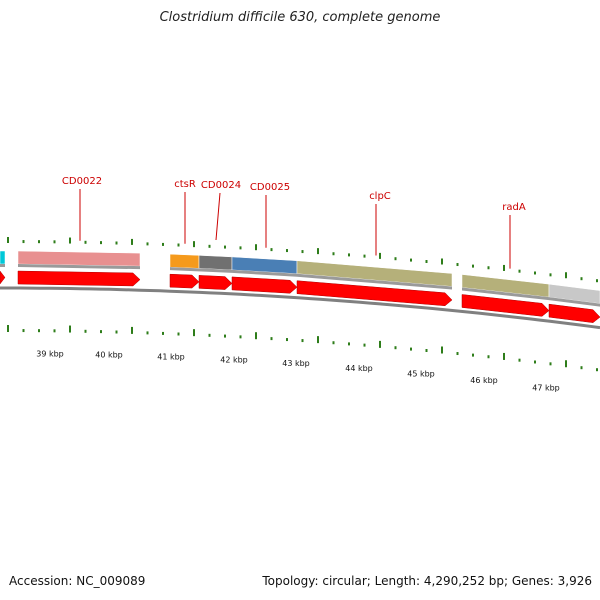 This screenshot has height=600, width=600. What do you see at coordinates (296, 363) in the screenshot?
I see `kbp-label: 43 kbp` at bounding box center [296, 363].